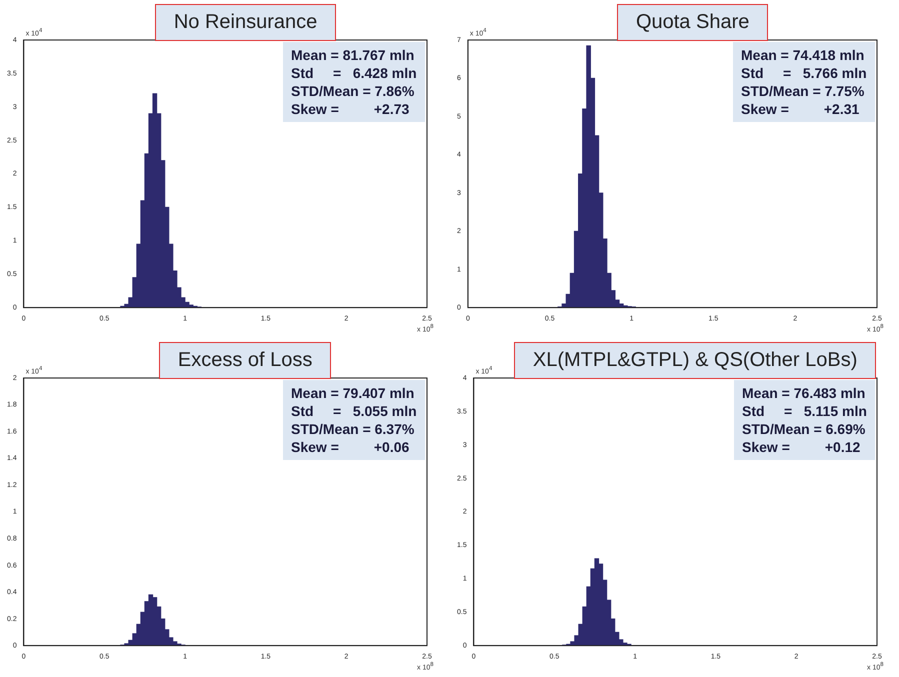 This screenshot has width=899, height=677. I want to click on annotation: Std = 6.428 mln, so click(354, 73).